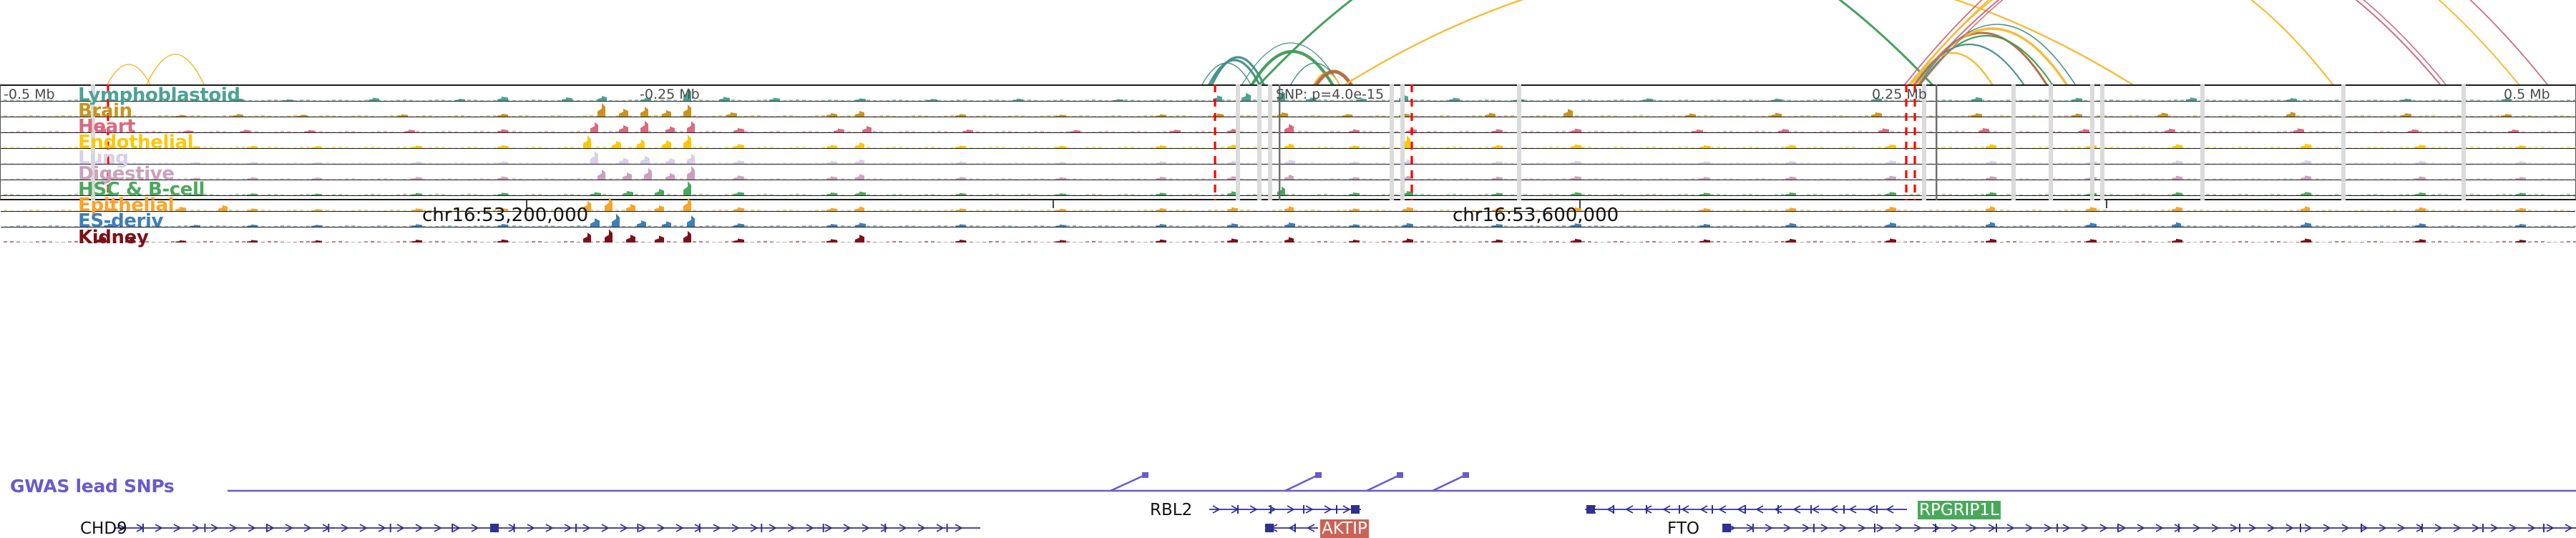  Describe the element at coordinates (505, 216) in the screenshot. I see `coordinate-label: chr16:53,200,000` at that location.